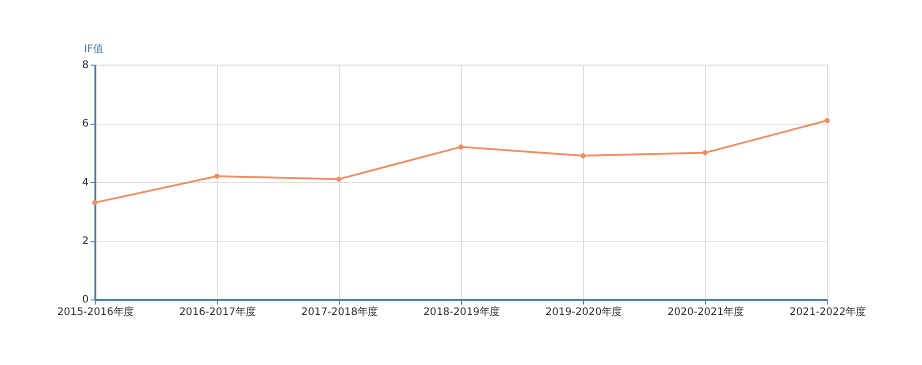  I want to click on y-axis-title: IF值, so click(94, 49).